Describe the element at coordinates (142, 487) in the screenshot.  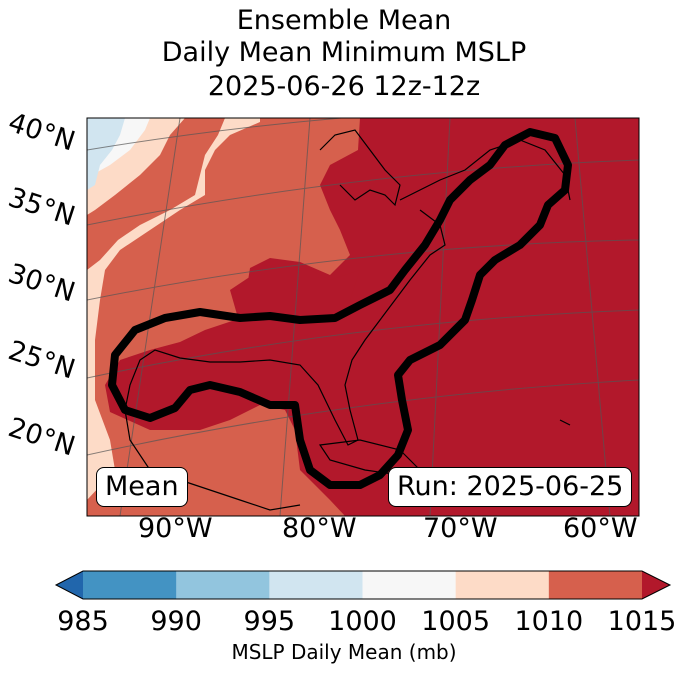
I see `mean-label-box: Mean` at that location.